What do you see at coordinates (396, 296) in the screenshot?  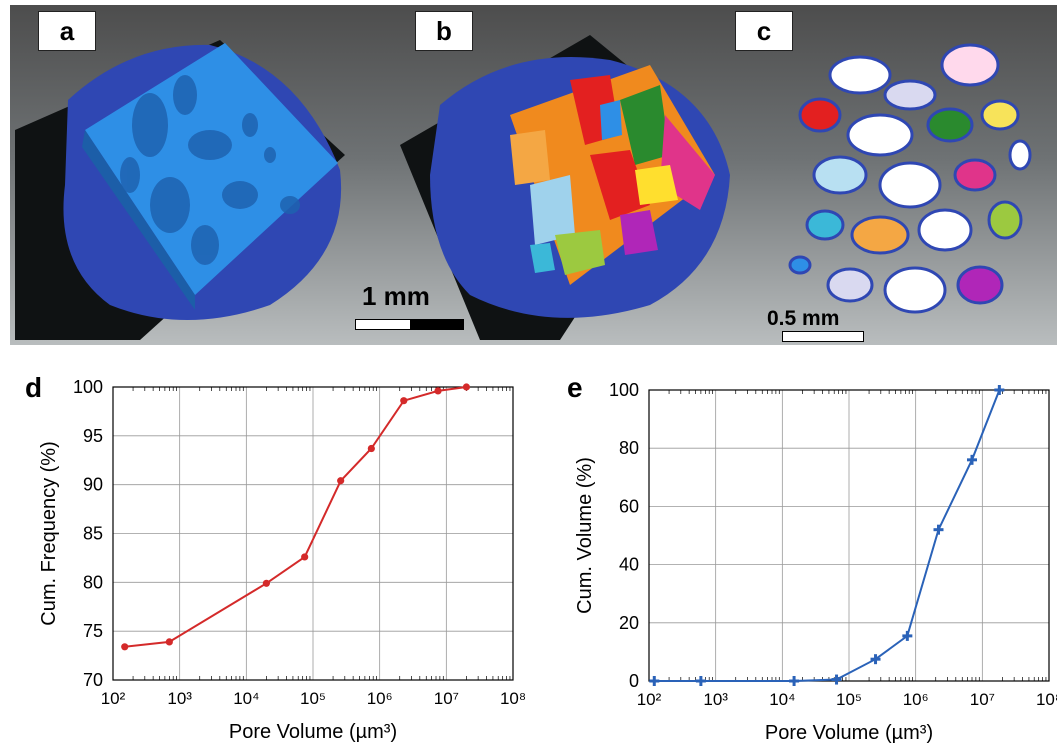 I see `scale-bar-label-b: 1 mm` at bounding box center [396, 296].